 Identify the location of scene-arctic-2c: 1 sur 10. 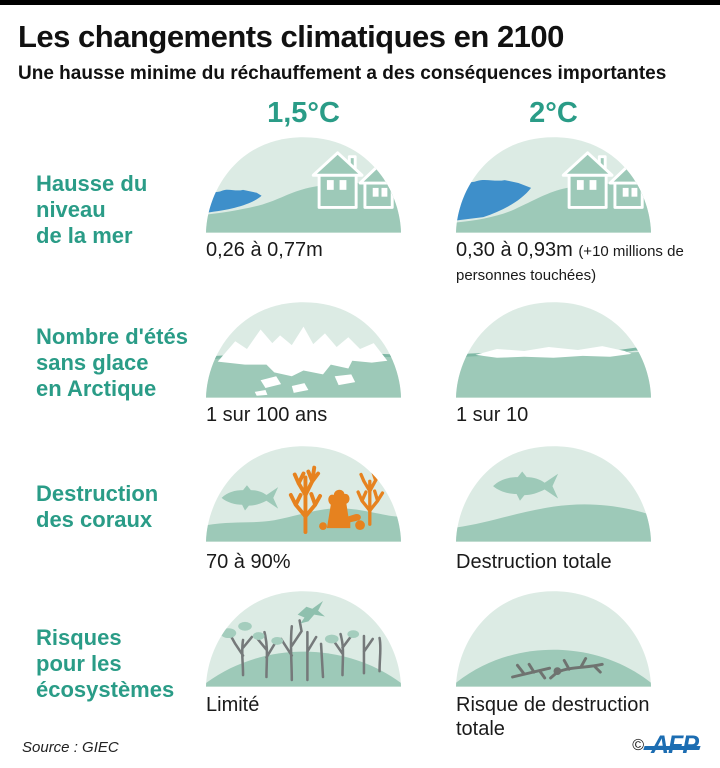
(581, 370).